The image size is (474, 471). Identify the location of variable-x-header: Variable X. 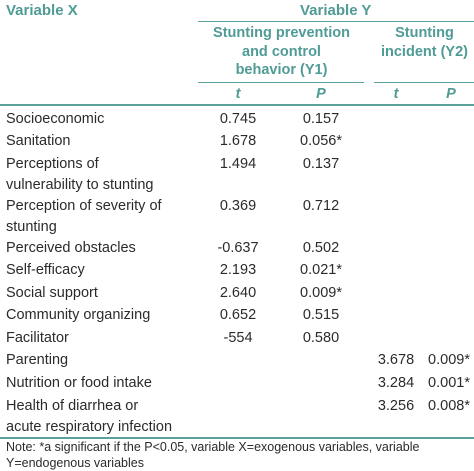
(42, 10).